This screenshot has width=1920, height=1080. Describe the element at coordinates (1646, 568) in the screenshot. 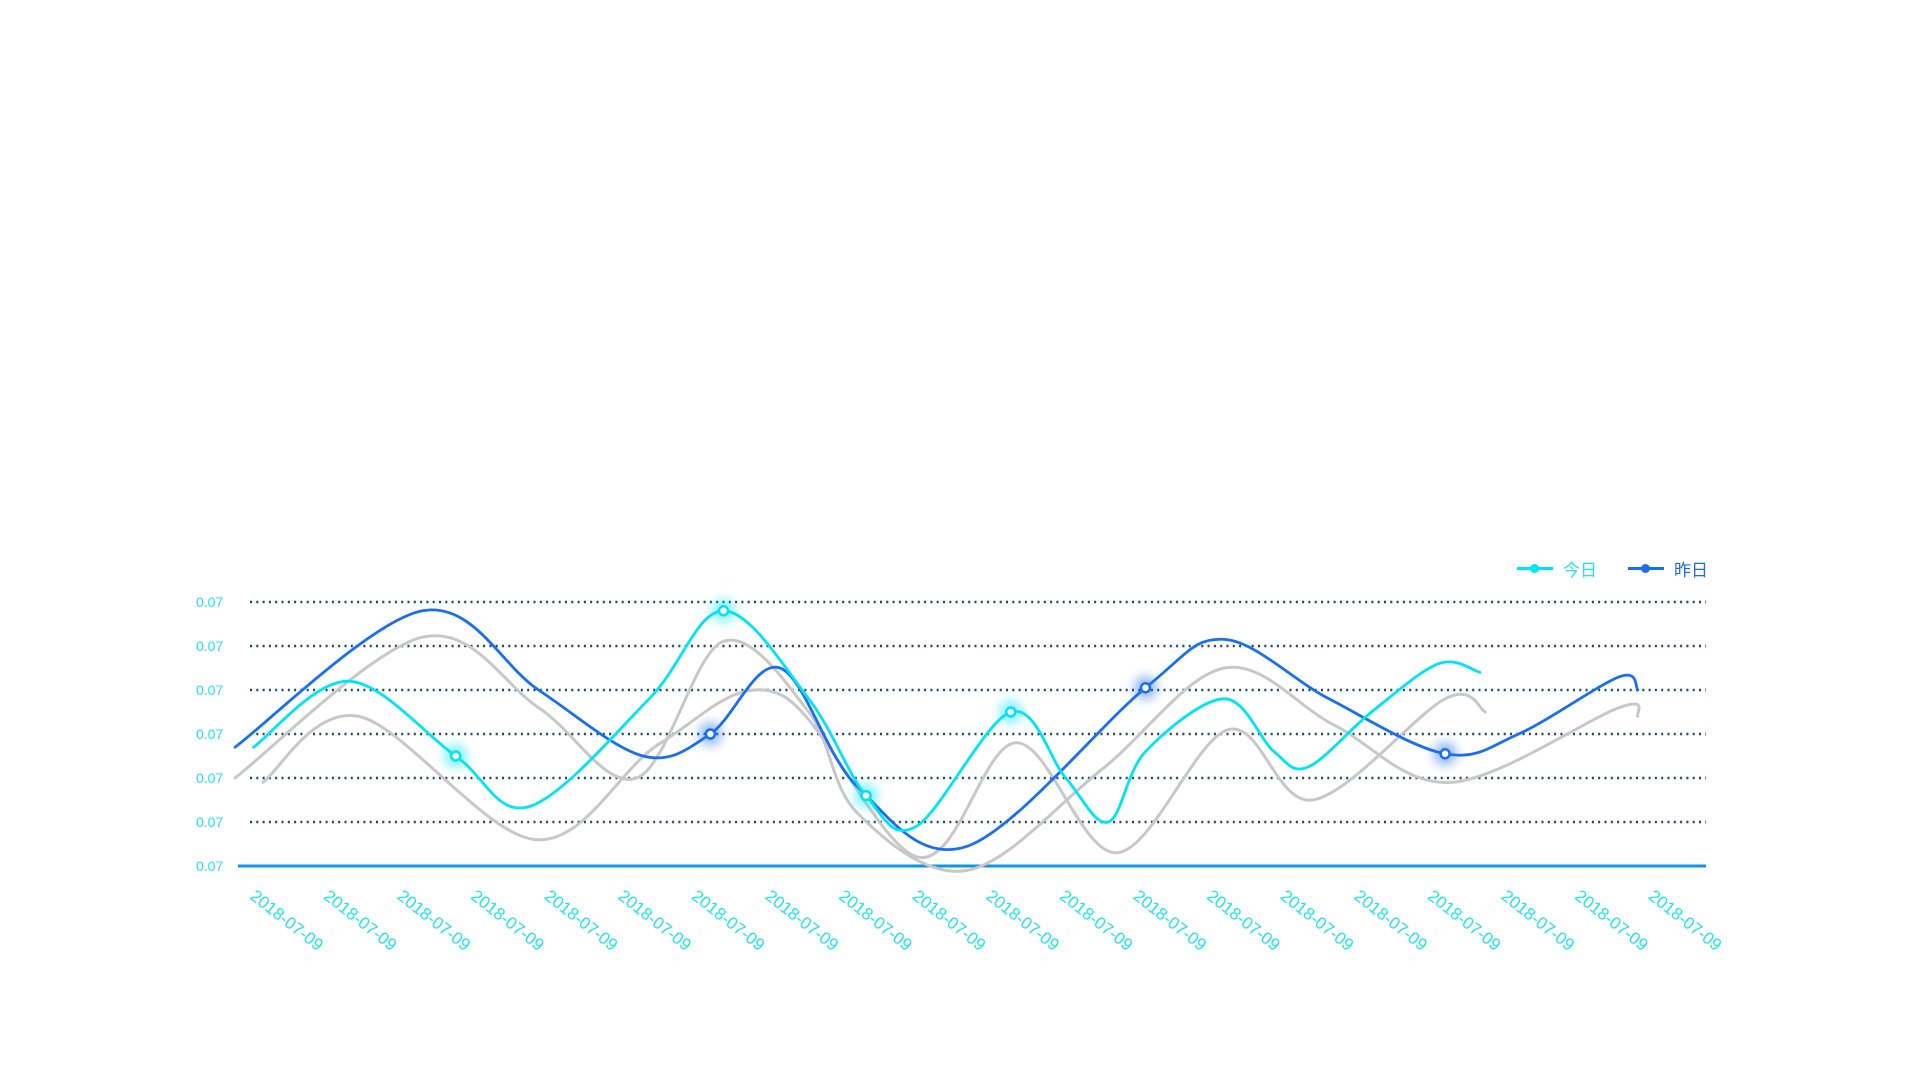

I see `legend-yesterday-swatch` at that location.